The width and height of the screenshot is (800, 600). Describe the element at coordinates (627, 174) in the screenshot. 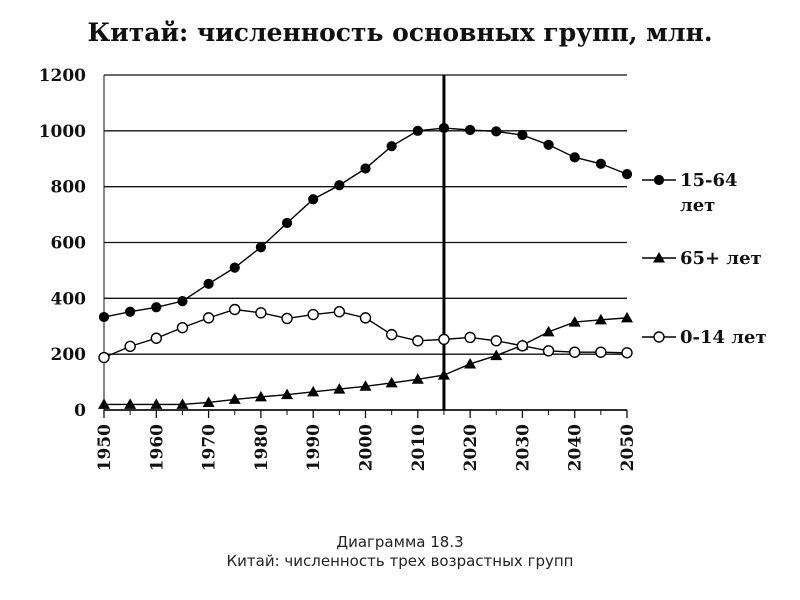

I see `data-point-0-2050` at that location.